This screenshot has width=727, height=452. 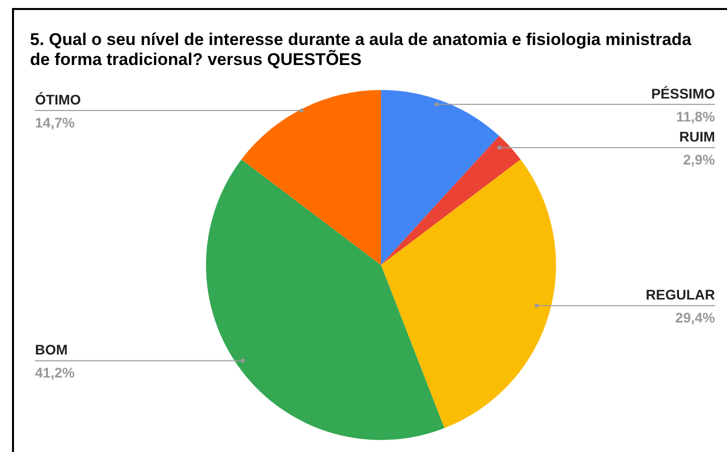 What do you see at coordinates (697, 136) in the screenshot?
I see `slice-label: RUIM` at bounding box center [697, 136].